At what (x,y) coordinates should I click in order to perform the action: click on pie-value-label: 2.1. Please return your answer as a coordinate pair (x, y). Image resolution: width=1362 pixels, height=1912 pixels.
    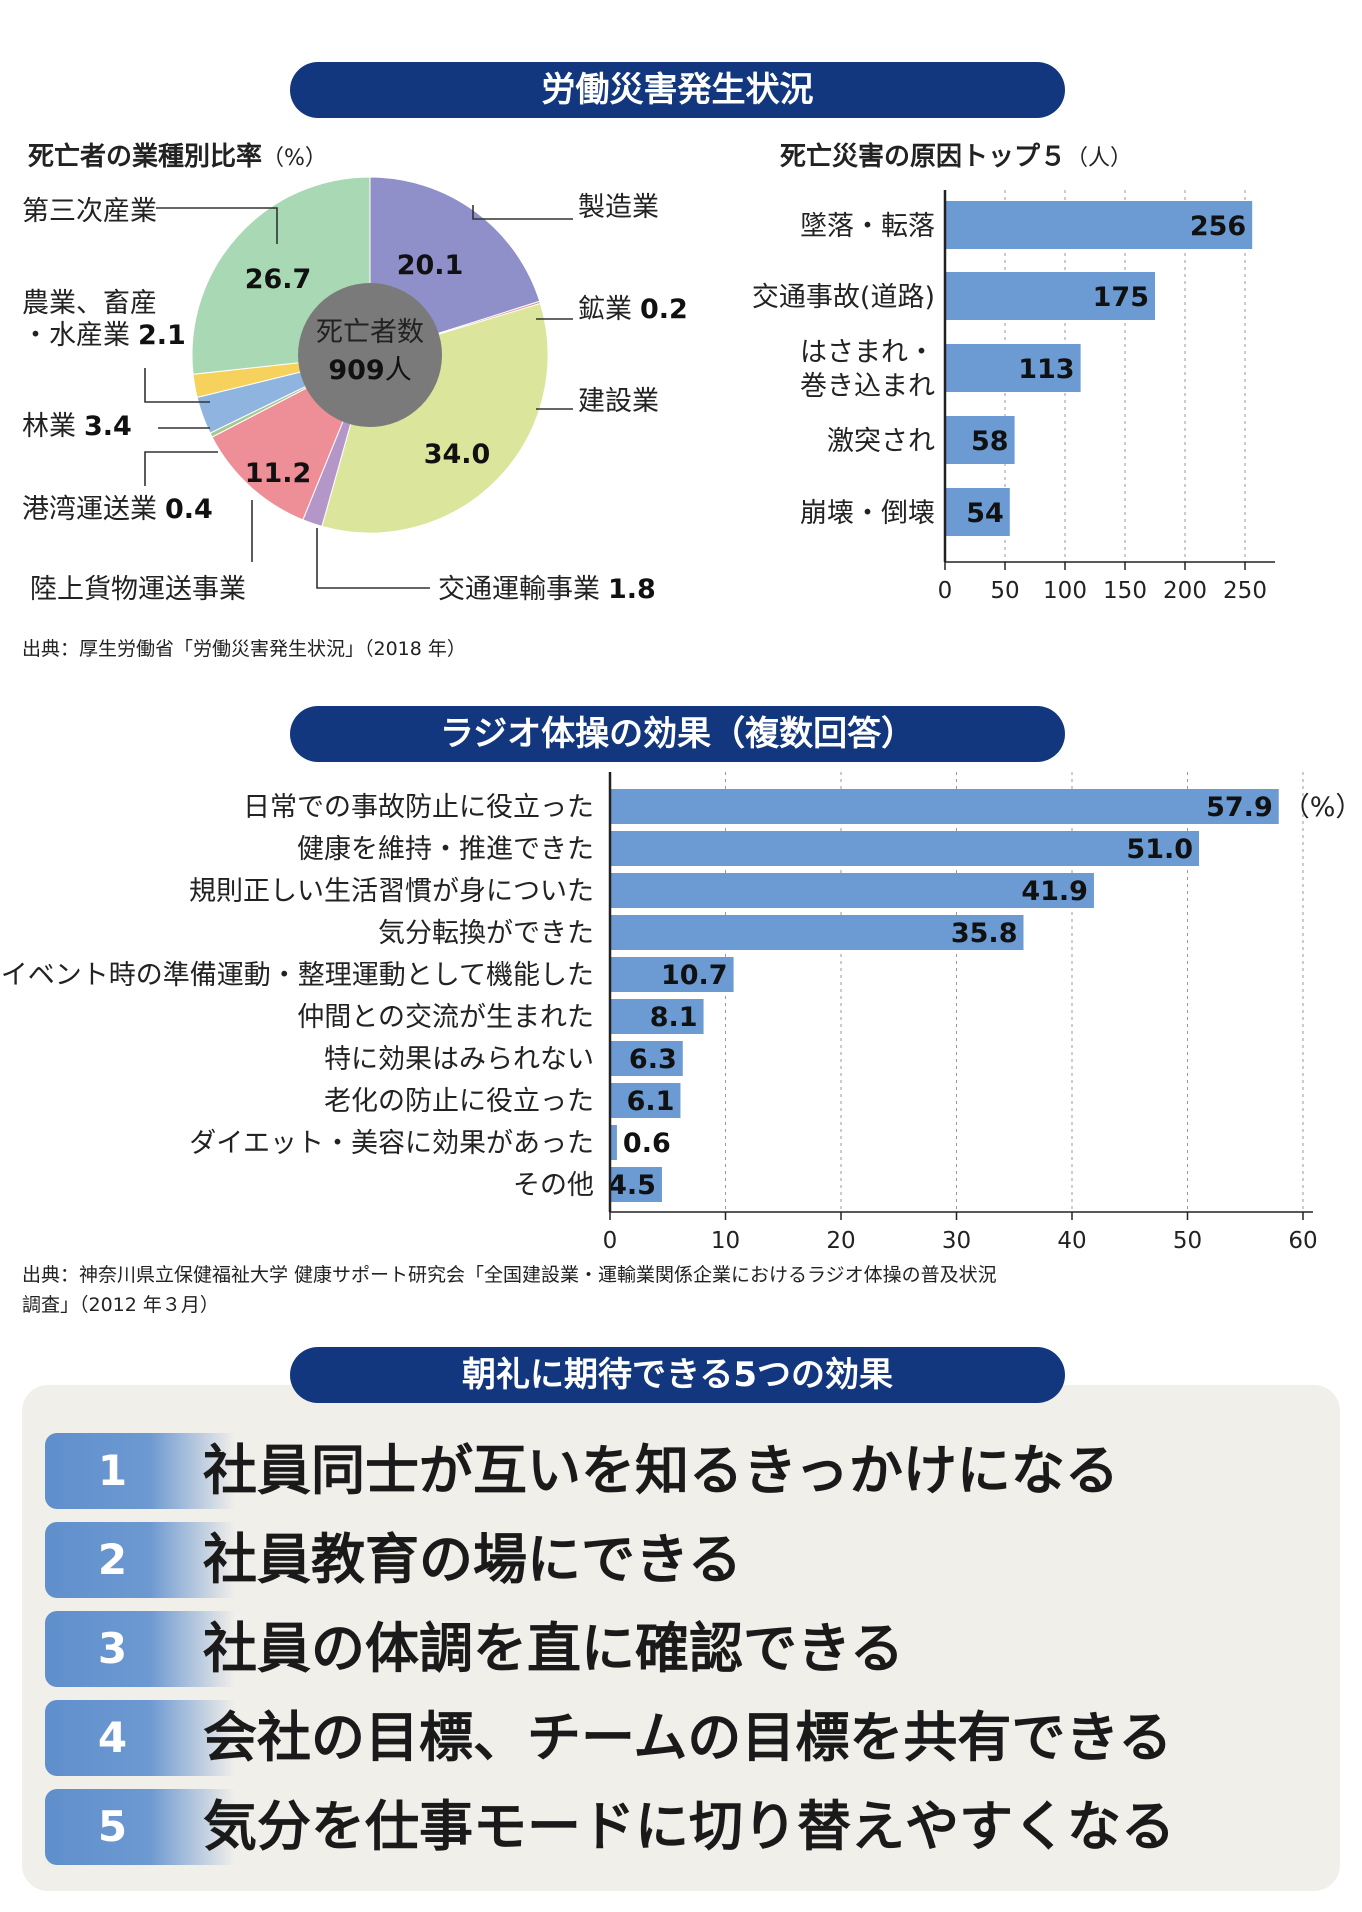
    Looking at the image, I should click on (162, 335).